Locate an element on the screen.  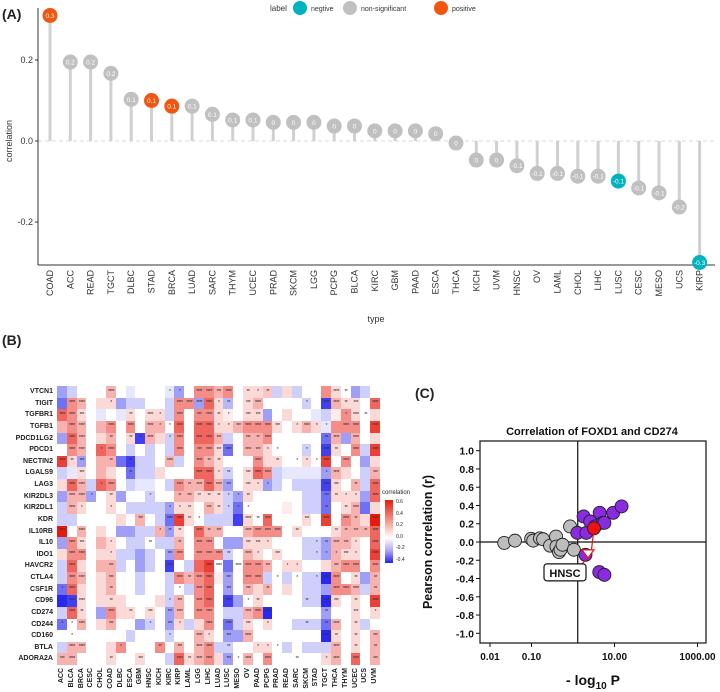
column-label: LUSC is located at coordinates (228, 678).